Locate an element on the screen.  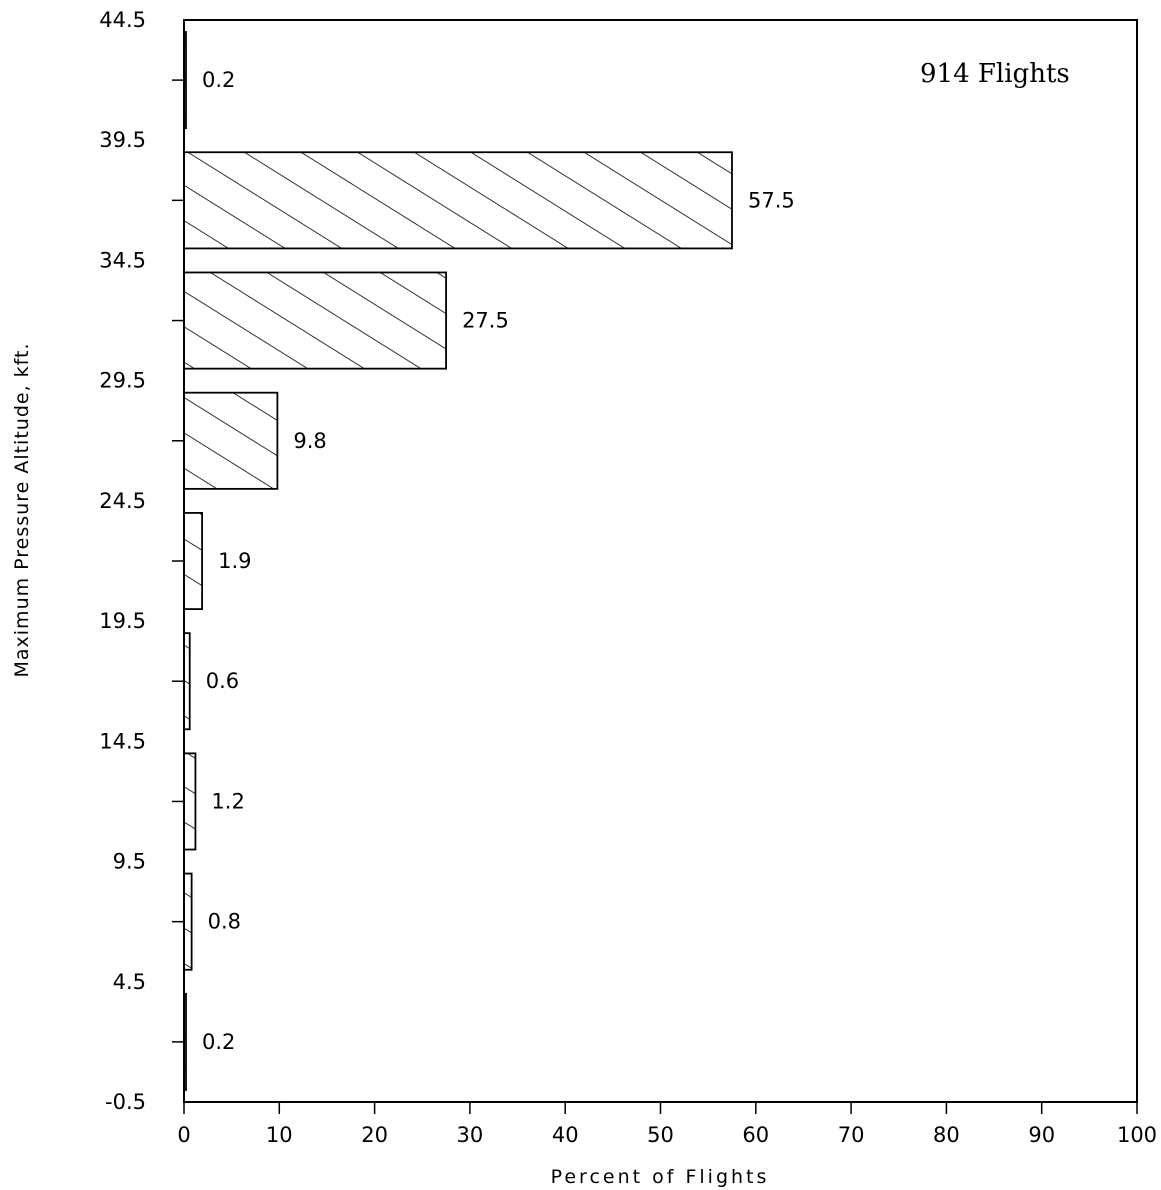
y-tick-label: 39.5 is located at coordinates (122, 140).